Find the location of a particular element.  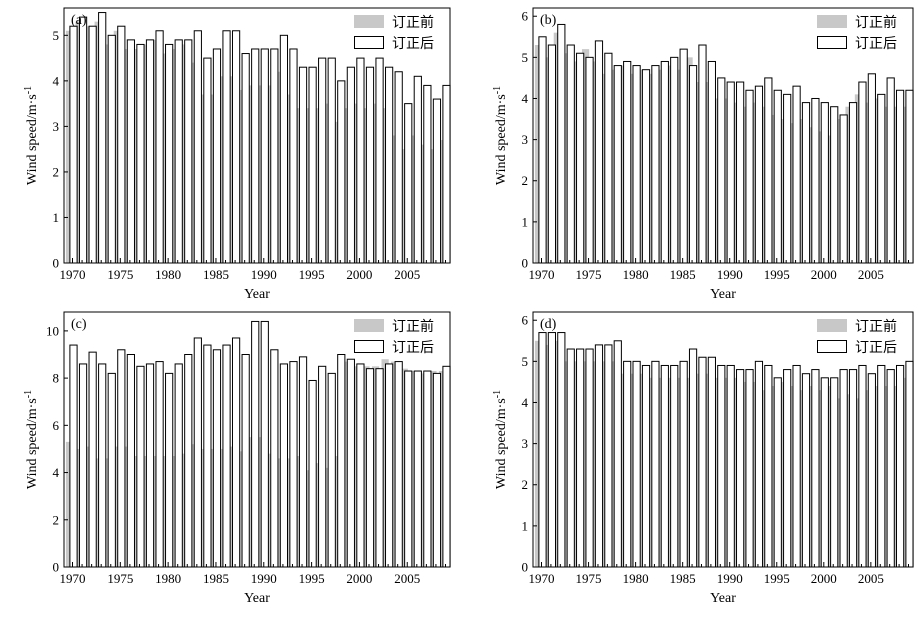

y-tick-label: 1 is located at coordinates (525, 221).